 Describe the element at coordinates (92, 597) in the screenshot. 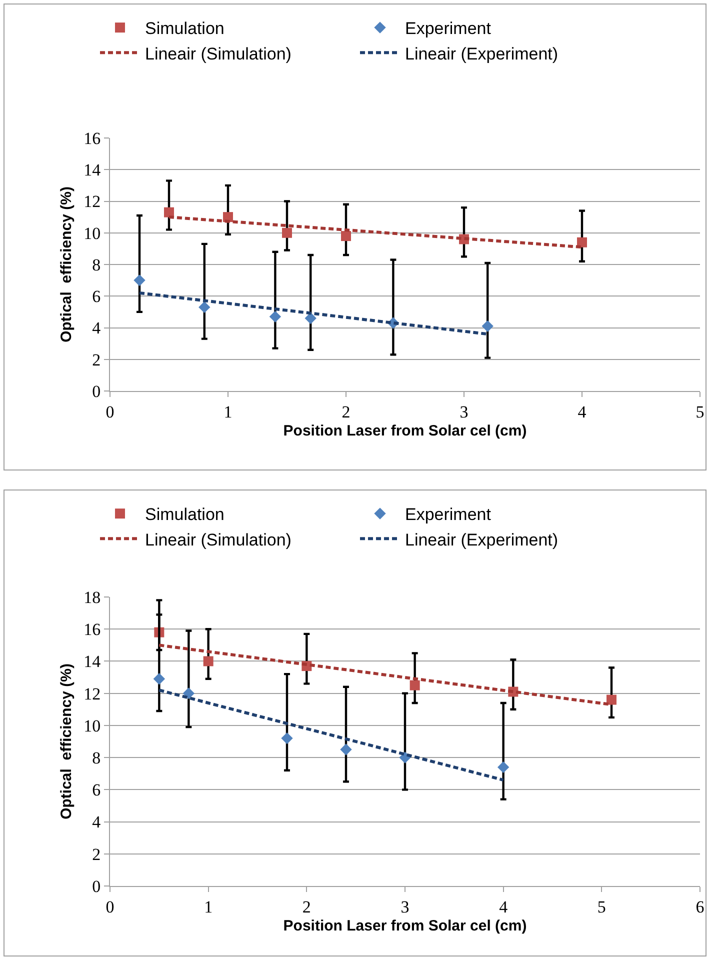

I see `y-tick-label: 18` at that location.